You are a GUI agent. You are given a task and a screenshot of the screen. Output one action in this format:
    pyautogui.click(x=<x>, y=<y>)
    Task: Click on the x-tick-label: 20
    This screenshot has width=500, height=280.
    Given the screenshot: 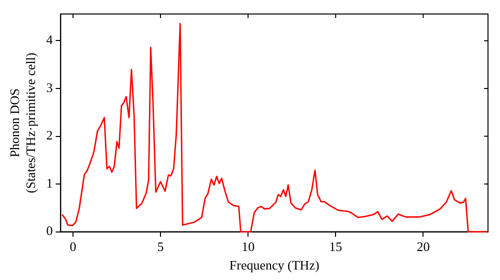 What is the action you would take?
    pyautogui.click(x=423, y=246)
    